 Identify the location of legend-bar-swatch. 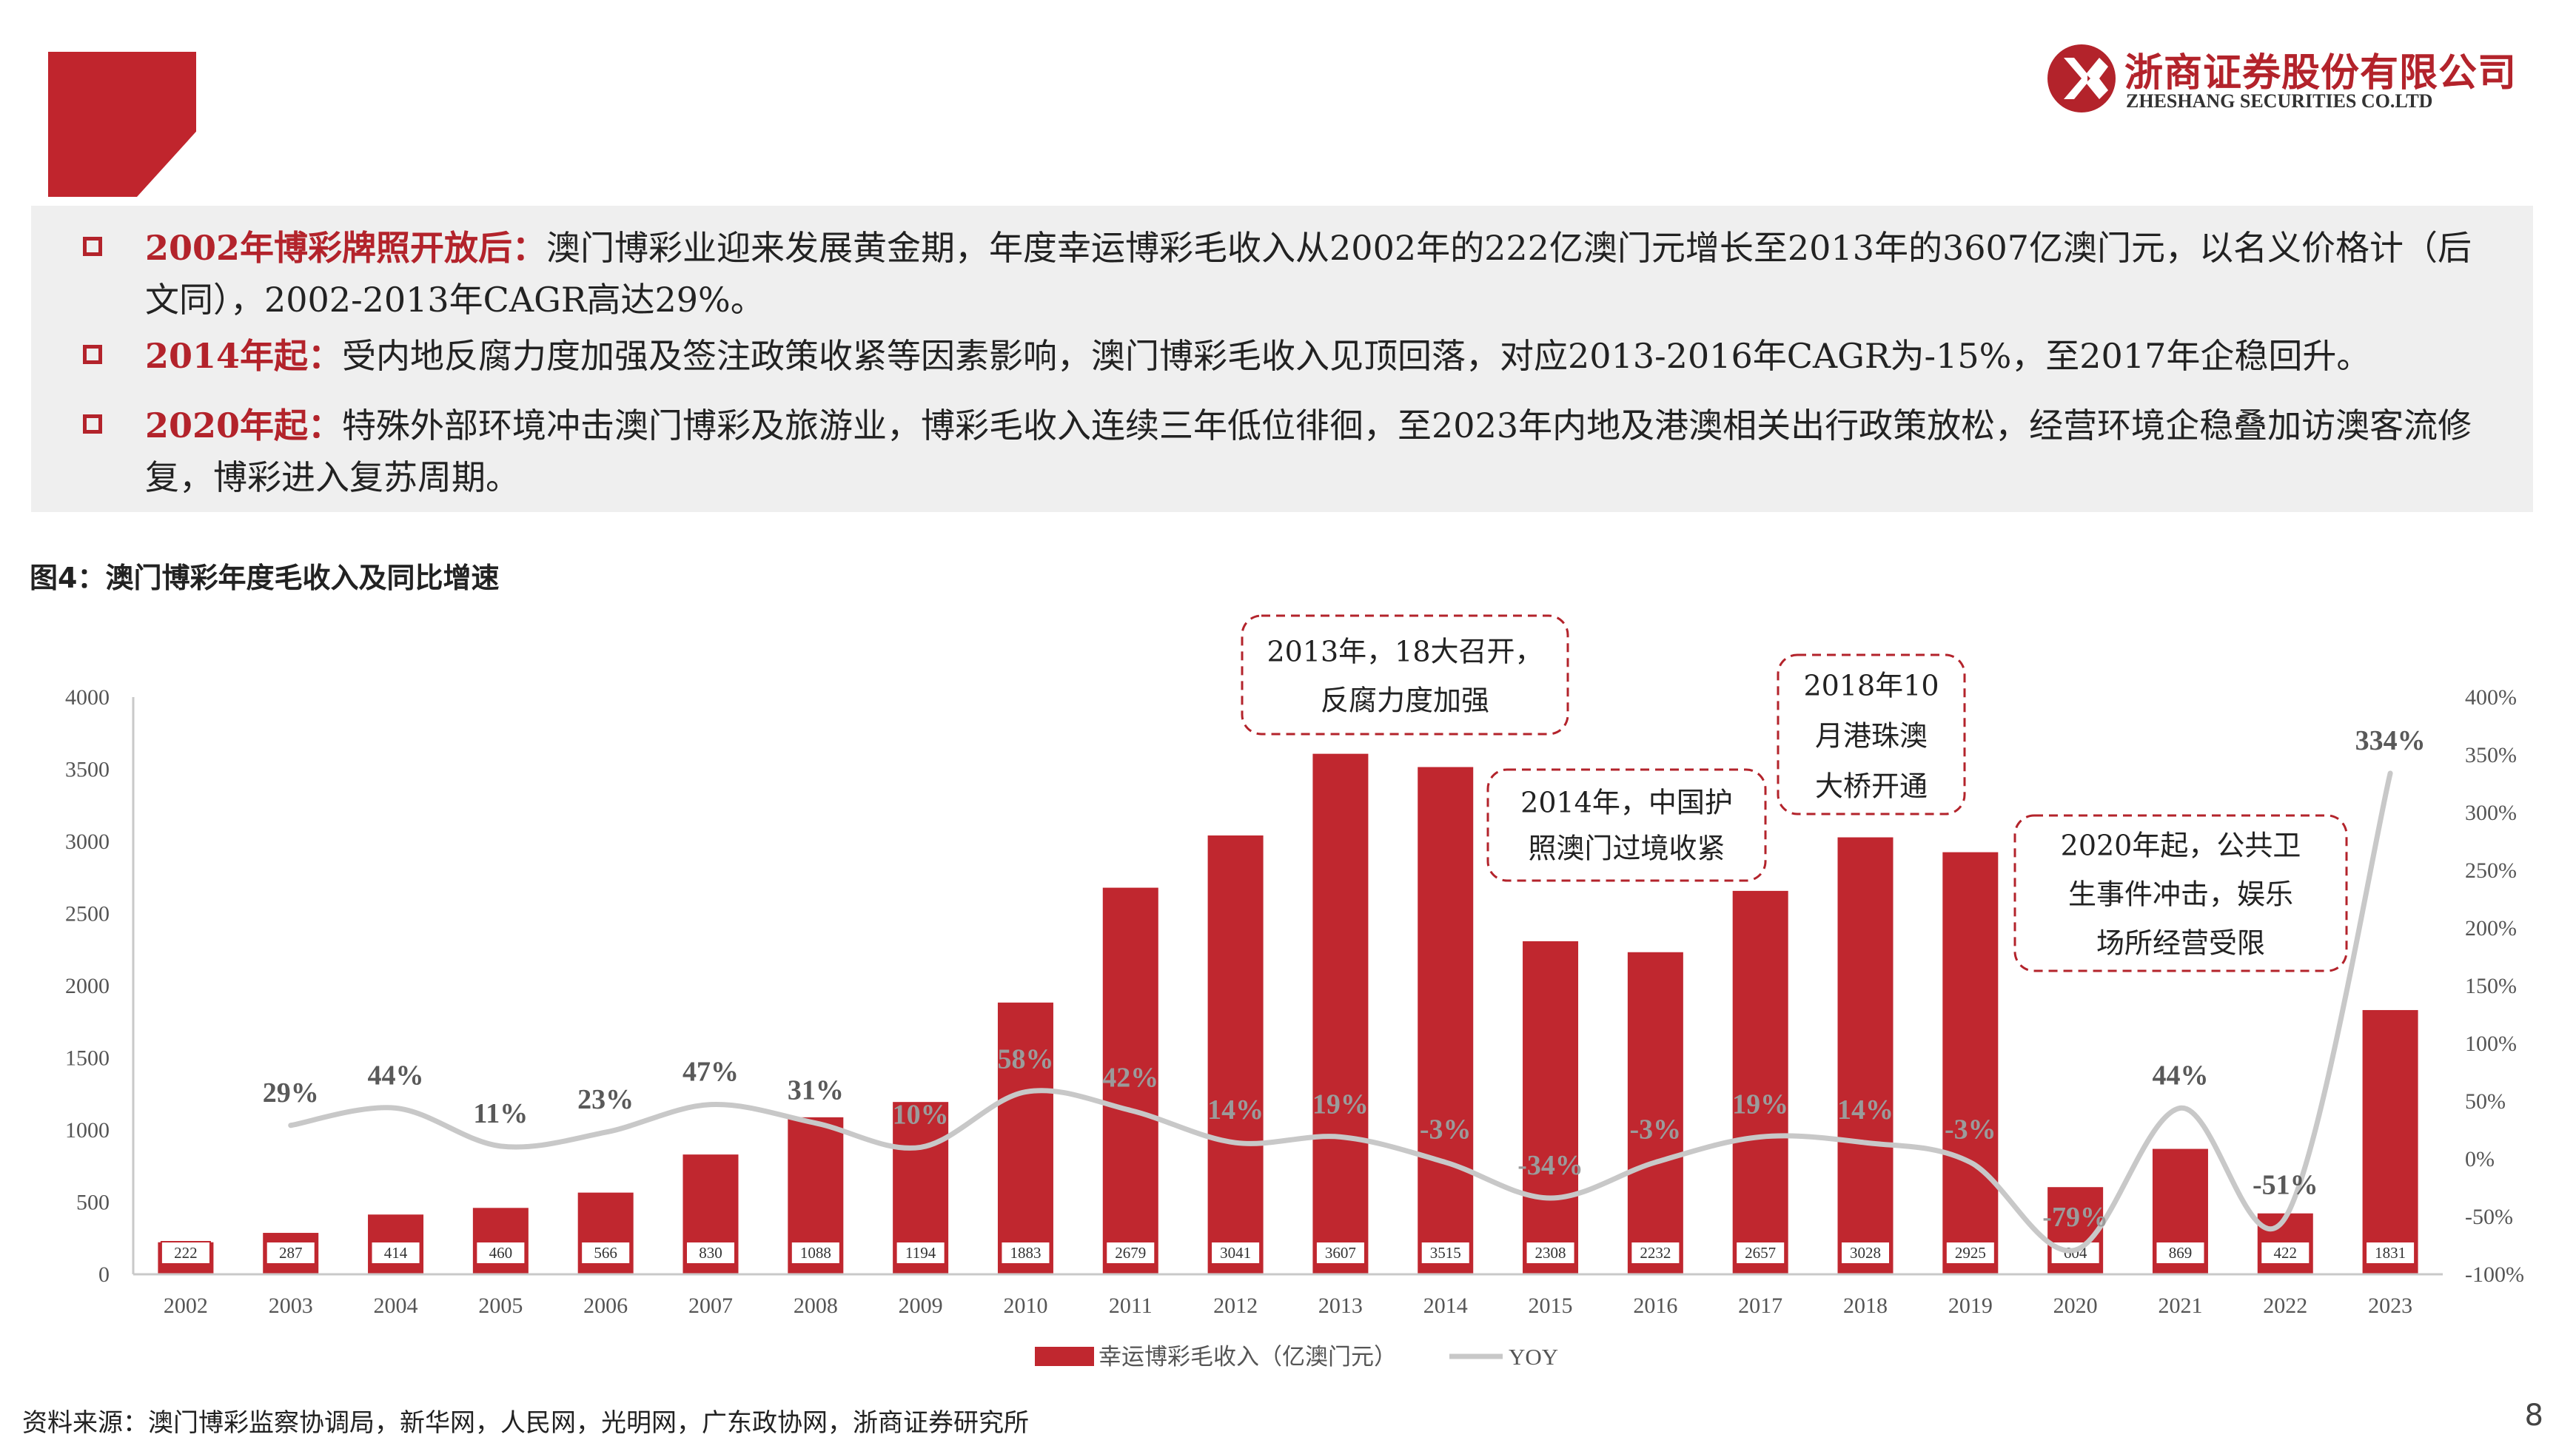
(1064, 1356).